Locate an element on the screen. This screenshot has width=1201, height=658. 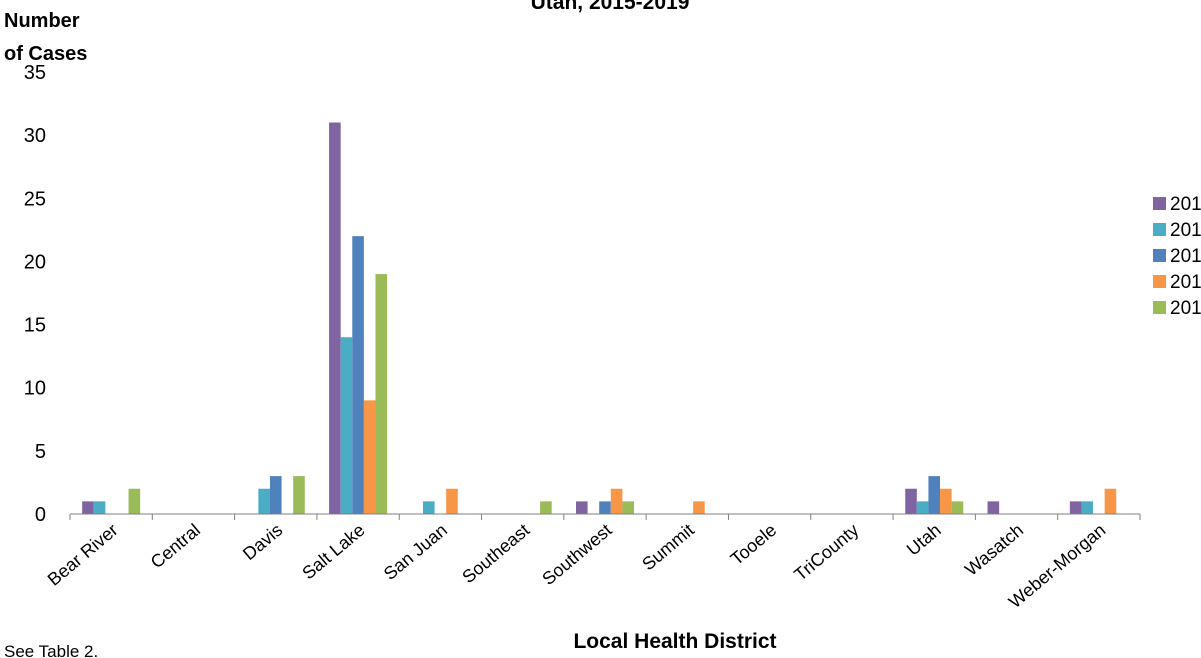
x-tick-label: Southwest is located at coordinates (576, 554).